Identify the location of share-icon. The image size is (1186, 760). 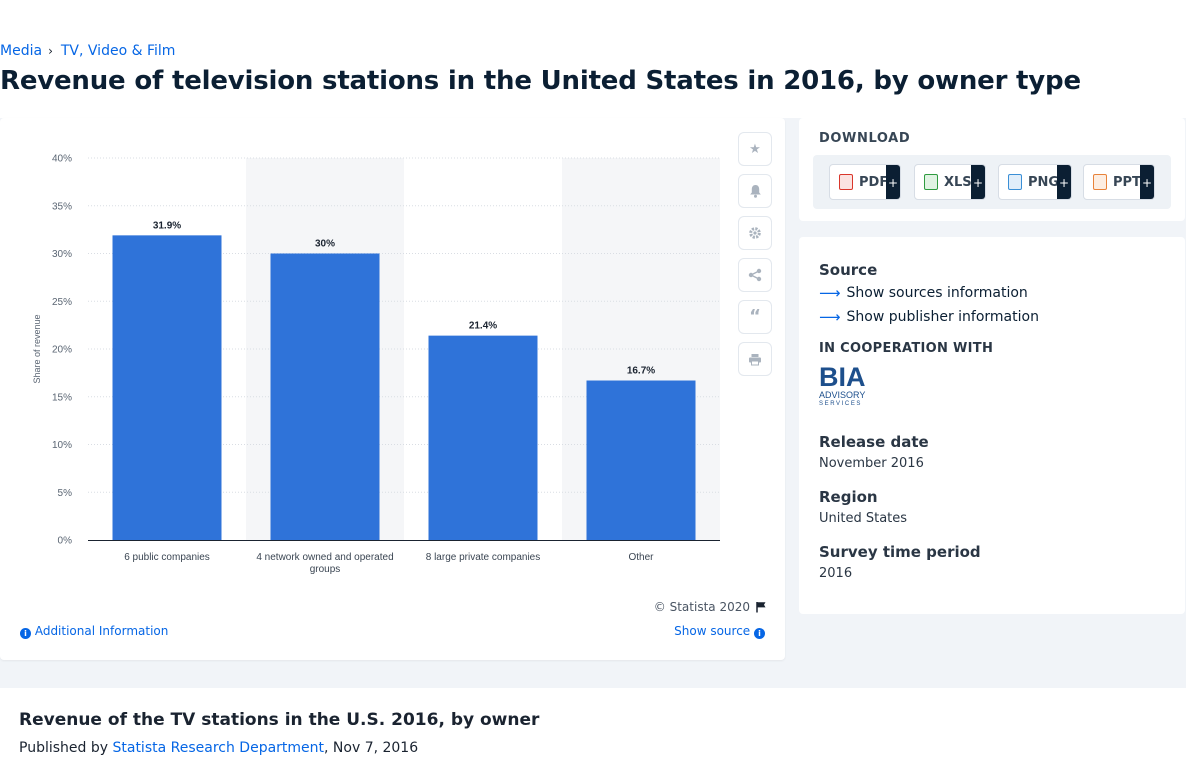
(755, 275).